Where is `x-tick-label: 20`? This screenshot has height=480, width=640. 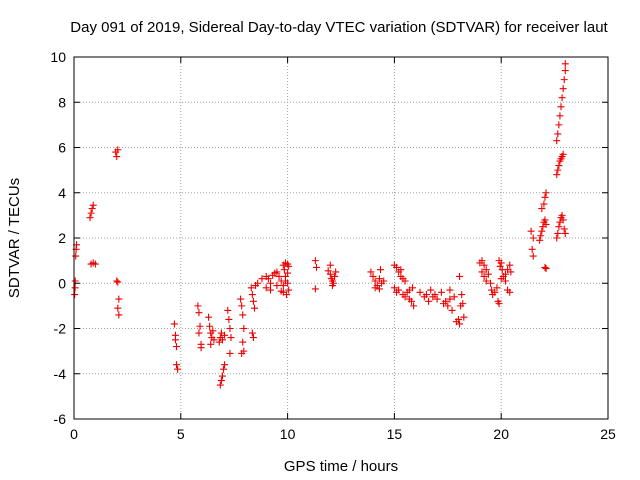 x-tick-label: 20 is located at coordinates (501, 434).